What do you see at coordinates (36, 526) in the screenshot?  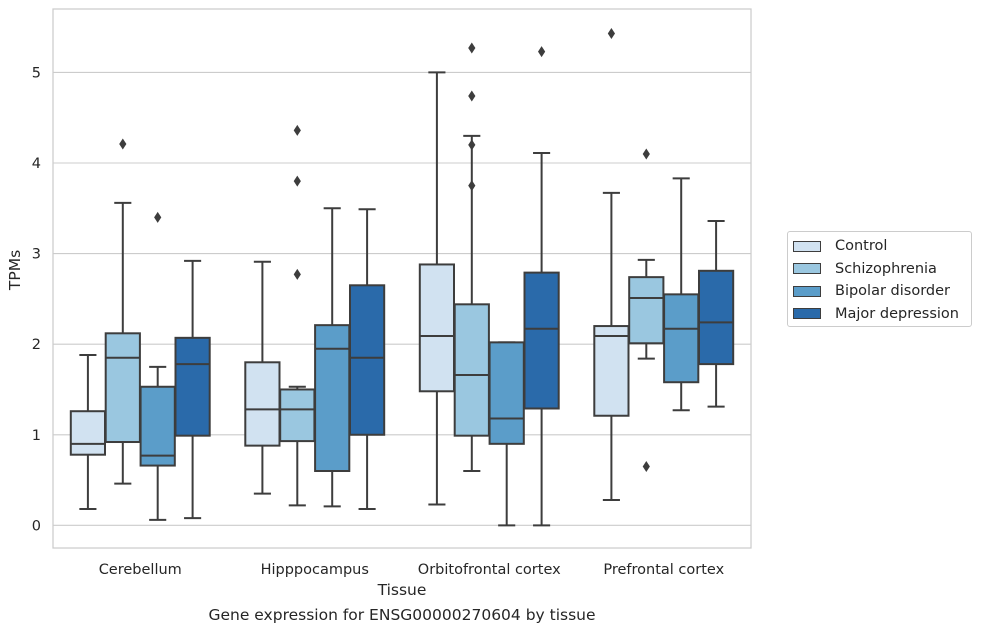 I see `y-tick-label: 0` at bounding box center [36, 526].